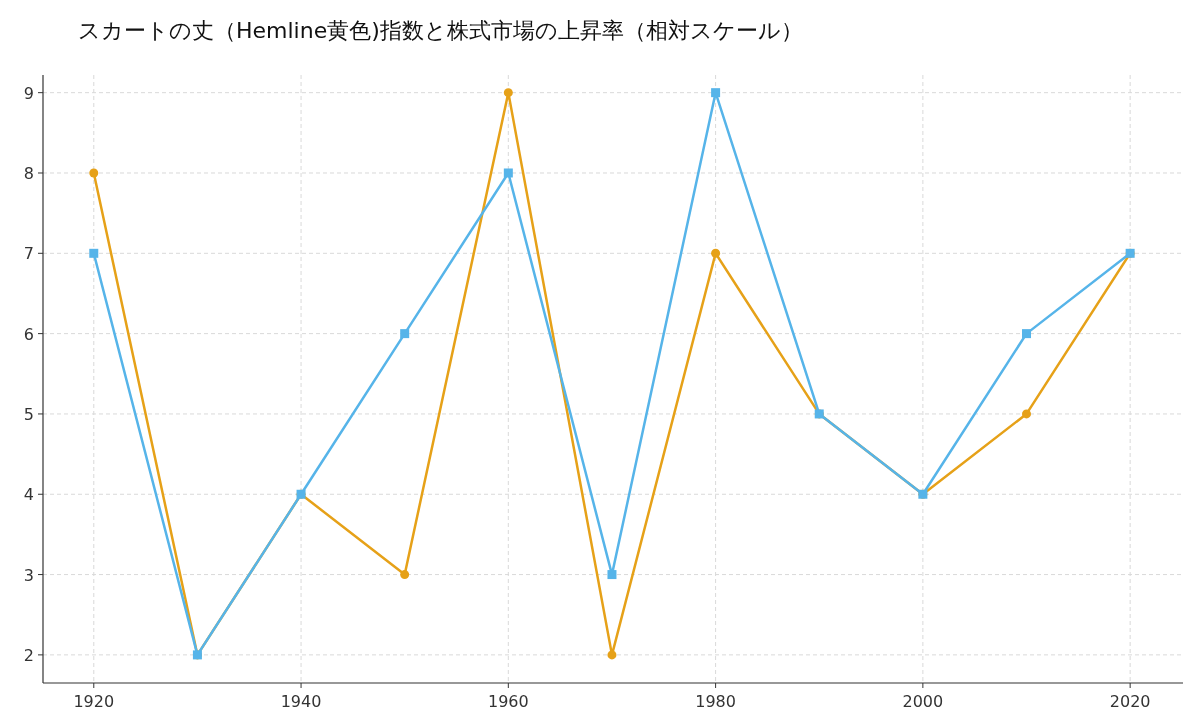 This screenshot has width=1200, height=722. I want to click on y-tick-label: 2, so click(28, 655).